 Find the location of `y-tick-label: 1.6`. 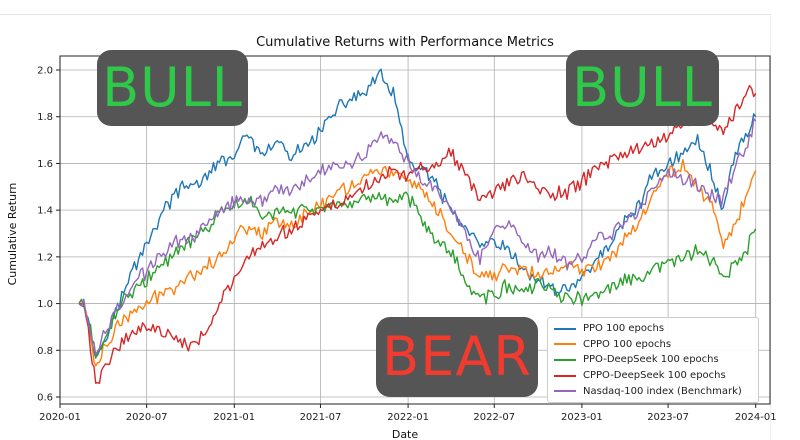

y-tick-label: 1.6 is located at coordinates (45, 164).